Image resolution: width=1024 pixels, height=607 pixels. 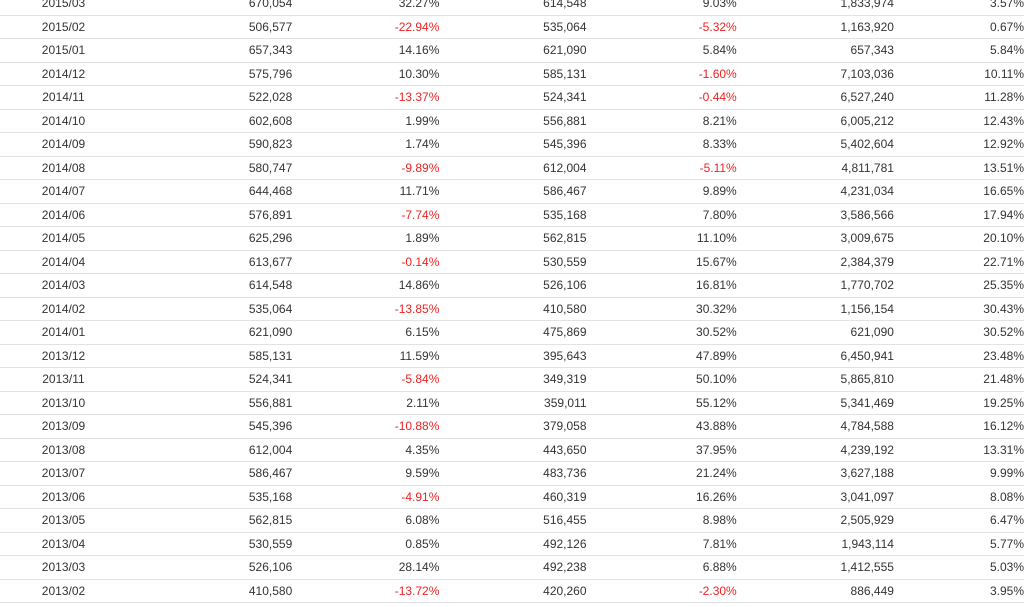 What do you see at coordinates (958, 309) in the screenshot?
I see `change-c-cell: 30.43%` at bounding box center [958, 309].